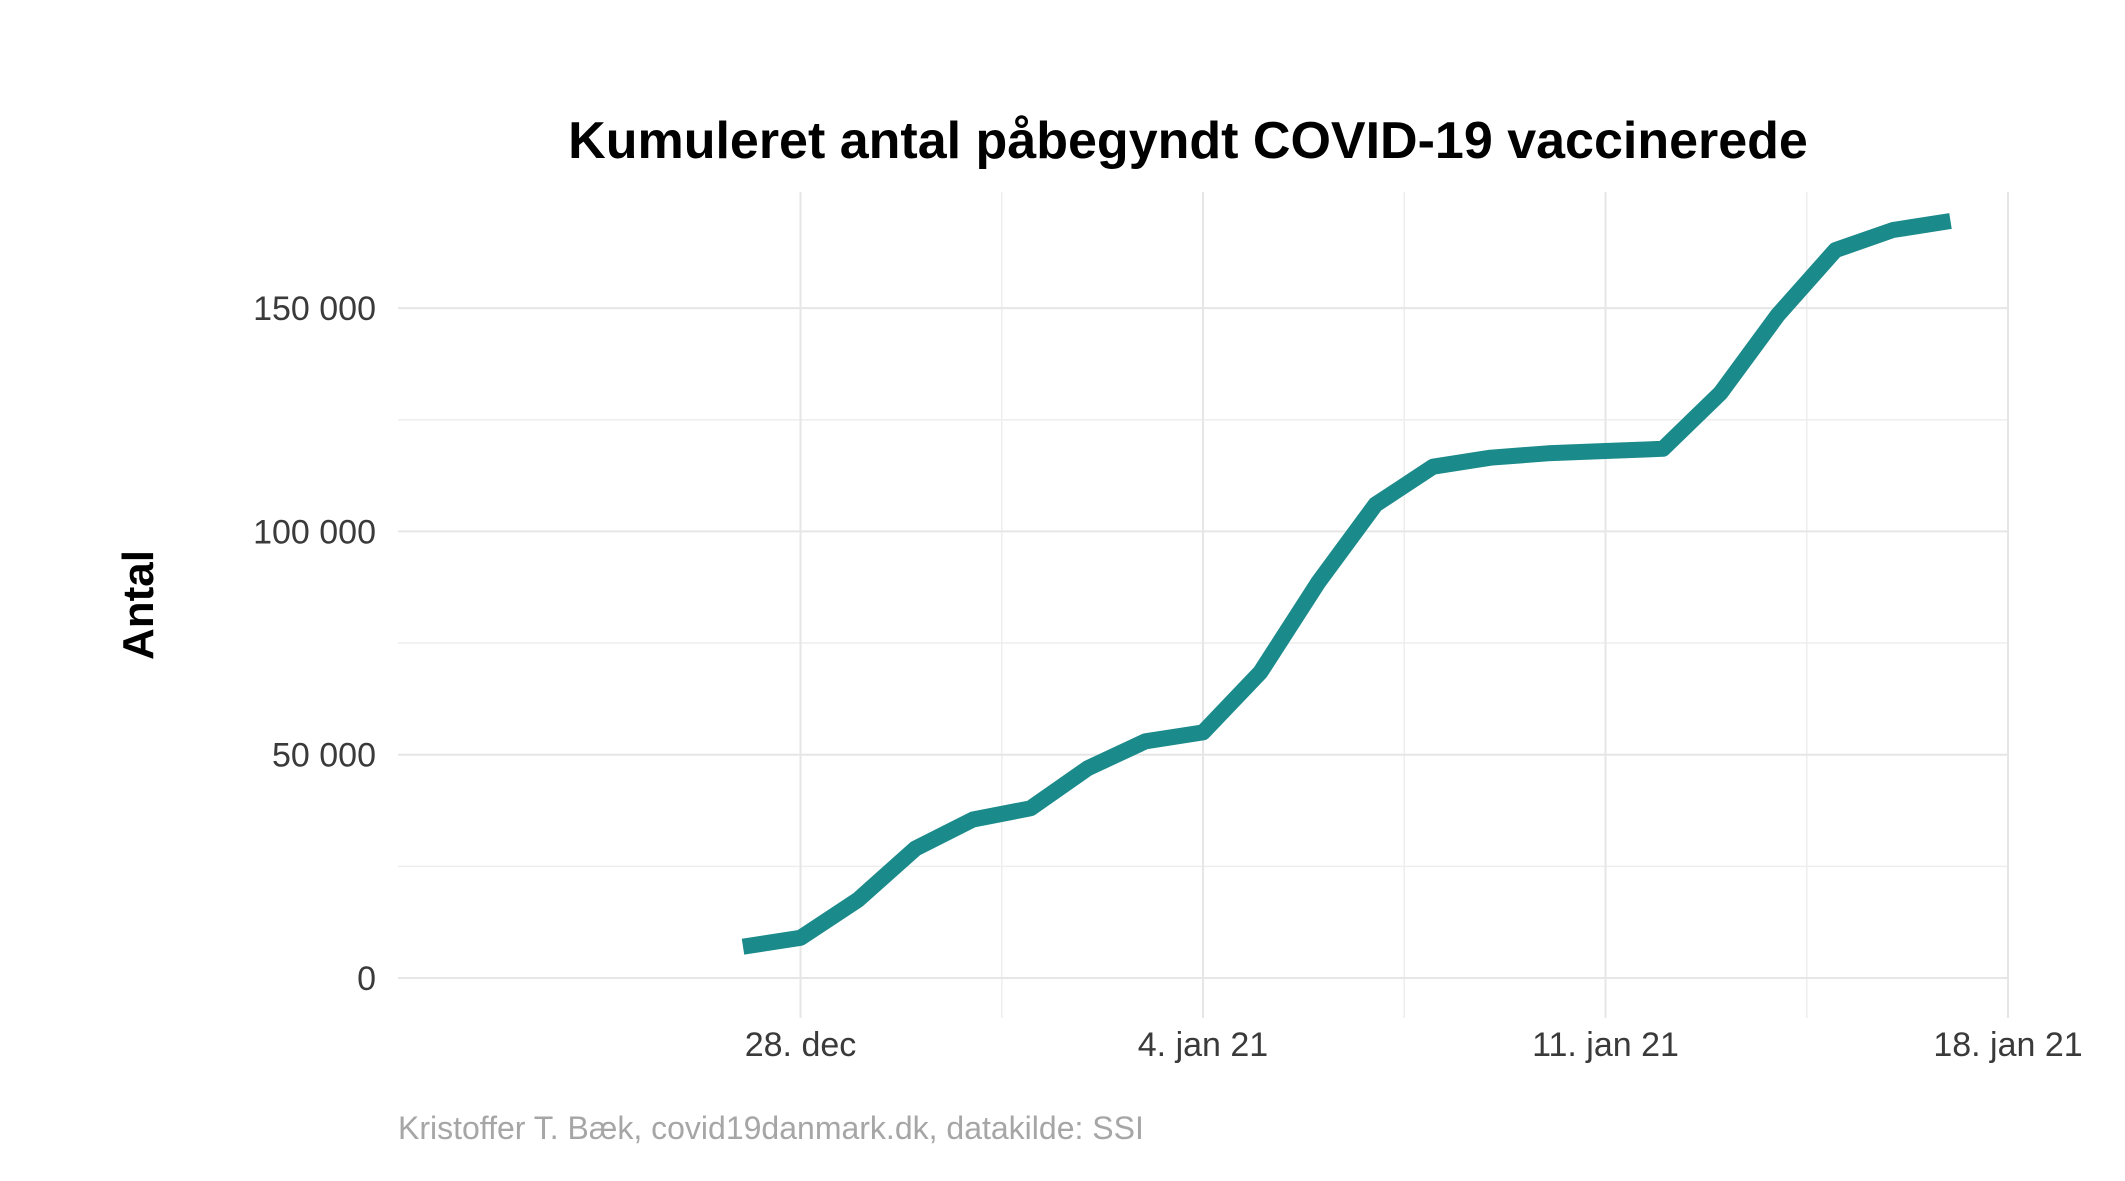 The width and height of the screenshot is (2125, 1181). Describe the element at coordinates (138, 605) in the screenshot. I see `y-axis-label: Antal` at that location.